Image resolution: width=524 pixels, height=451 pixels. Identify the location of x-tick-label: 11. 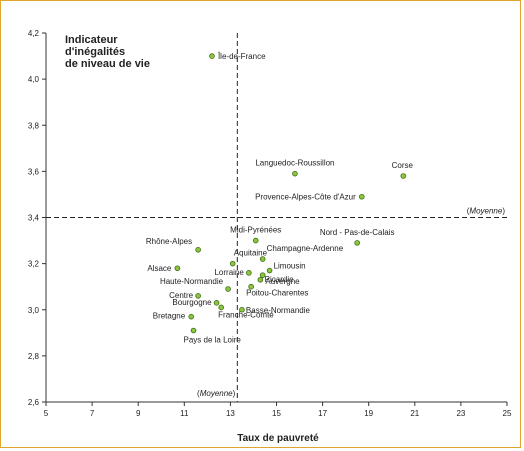
(184, 413).